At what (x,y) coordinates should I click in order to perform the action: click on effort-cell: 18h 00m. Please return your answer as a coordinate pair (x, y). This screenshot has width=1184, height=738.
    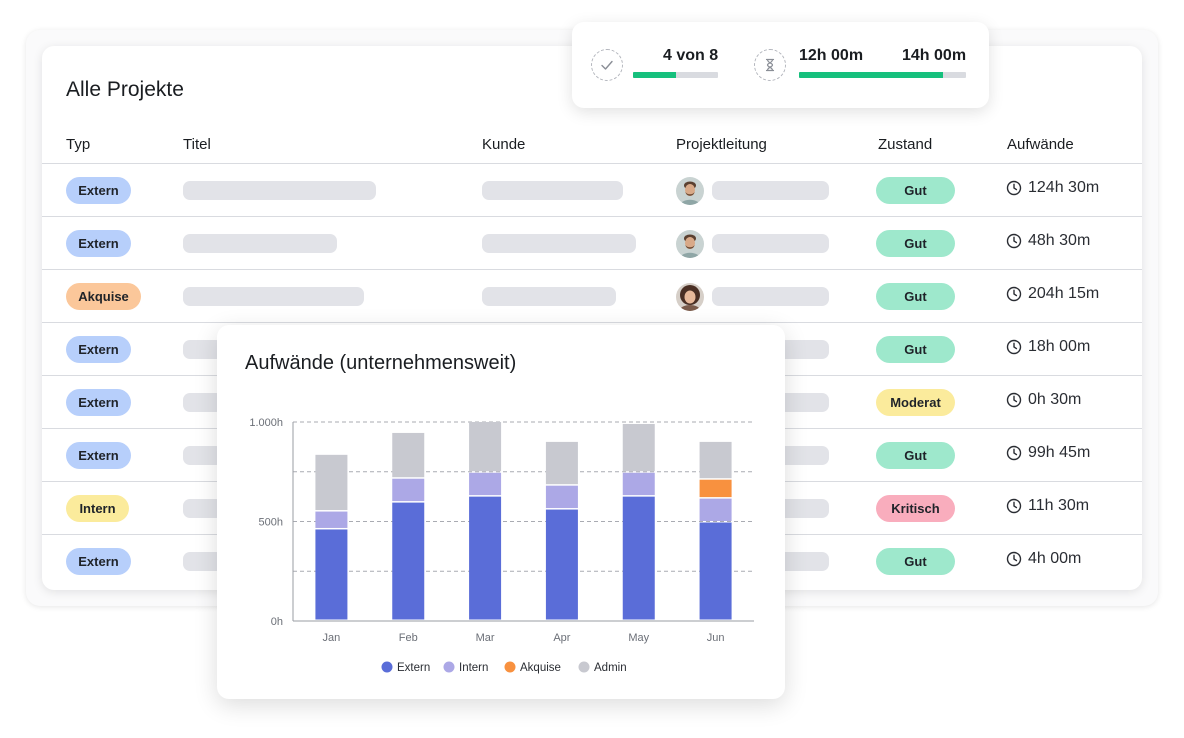
    Looking at the image, I should click on (1048, 347).